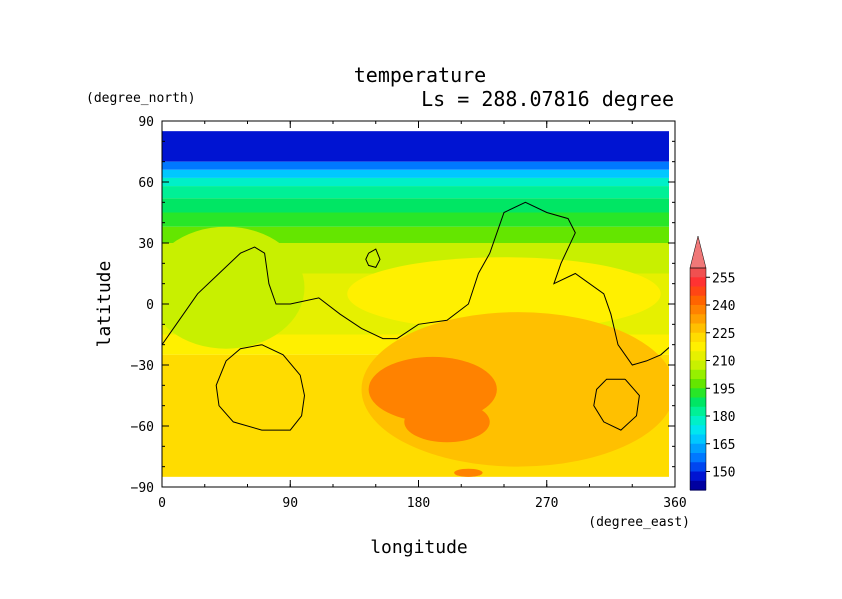  What do you see at coordinates (723, 334) in the screenshot?
I see `colorbar-tick-label: 225` at bounding box center [723, 334].